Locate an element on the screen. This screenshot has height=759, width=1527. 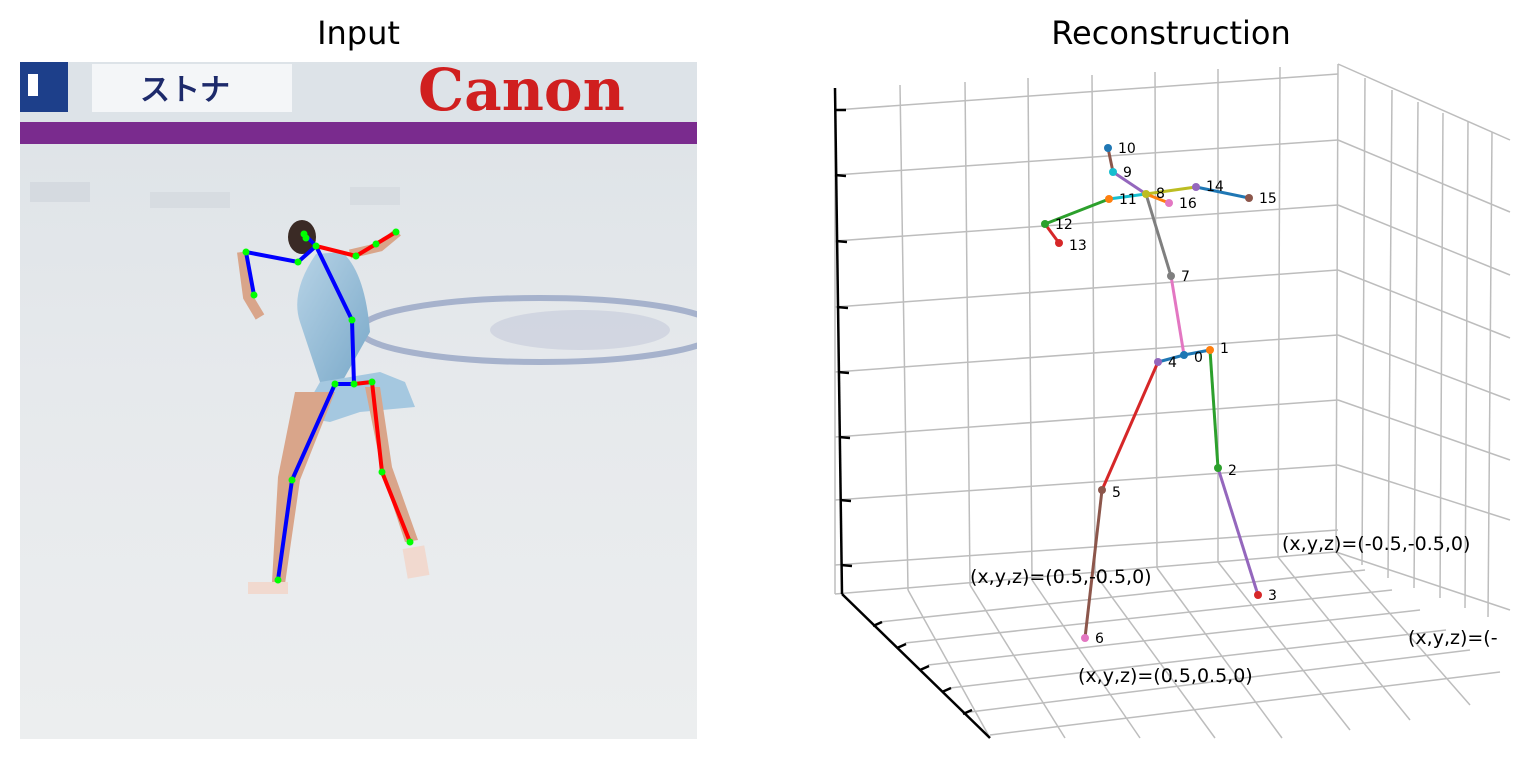
corner-label-d: (x,y,z)=(- is located at coordinates (1453, 638).